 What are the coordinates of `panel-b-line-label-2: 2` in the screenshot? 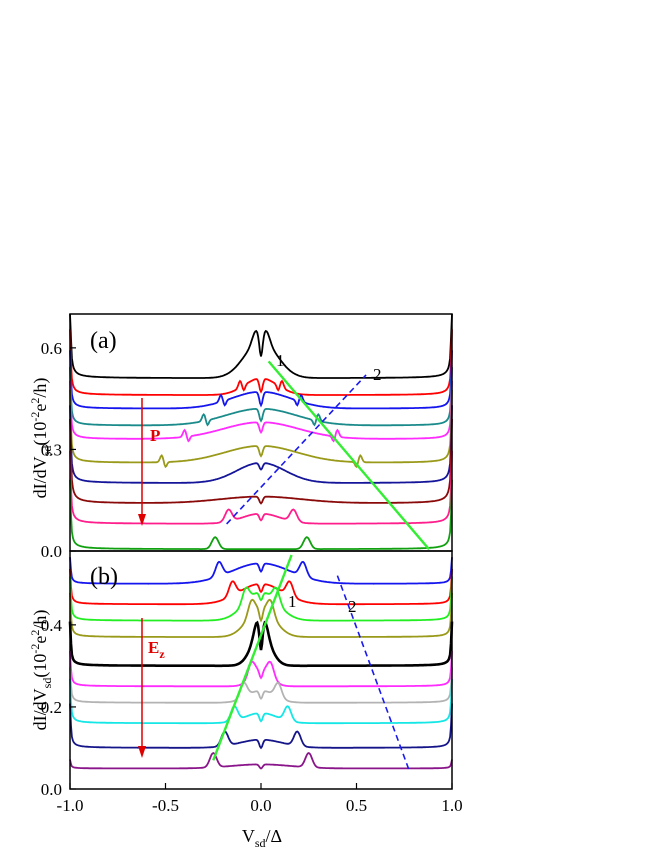 It's located at (352, 606).